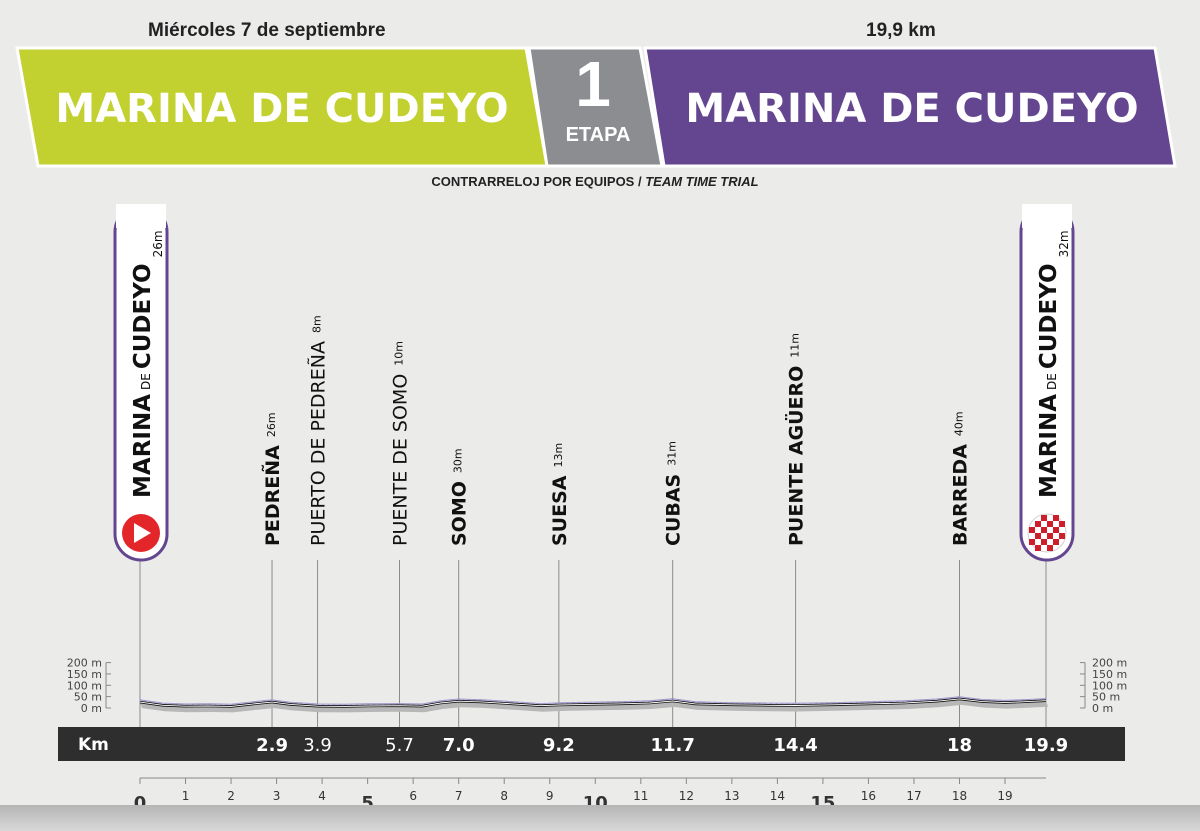 This screenshot has height=831, width=1200. Describe the element at coordinates (231, 796) in the screenshot. I see `km-scale-label: 2` at that location.